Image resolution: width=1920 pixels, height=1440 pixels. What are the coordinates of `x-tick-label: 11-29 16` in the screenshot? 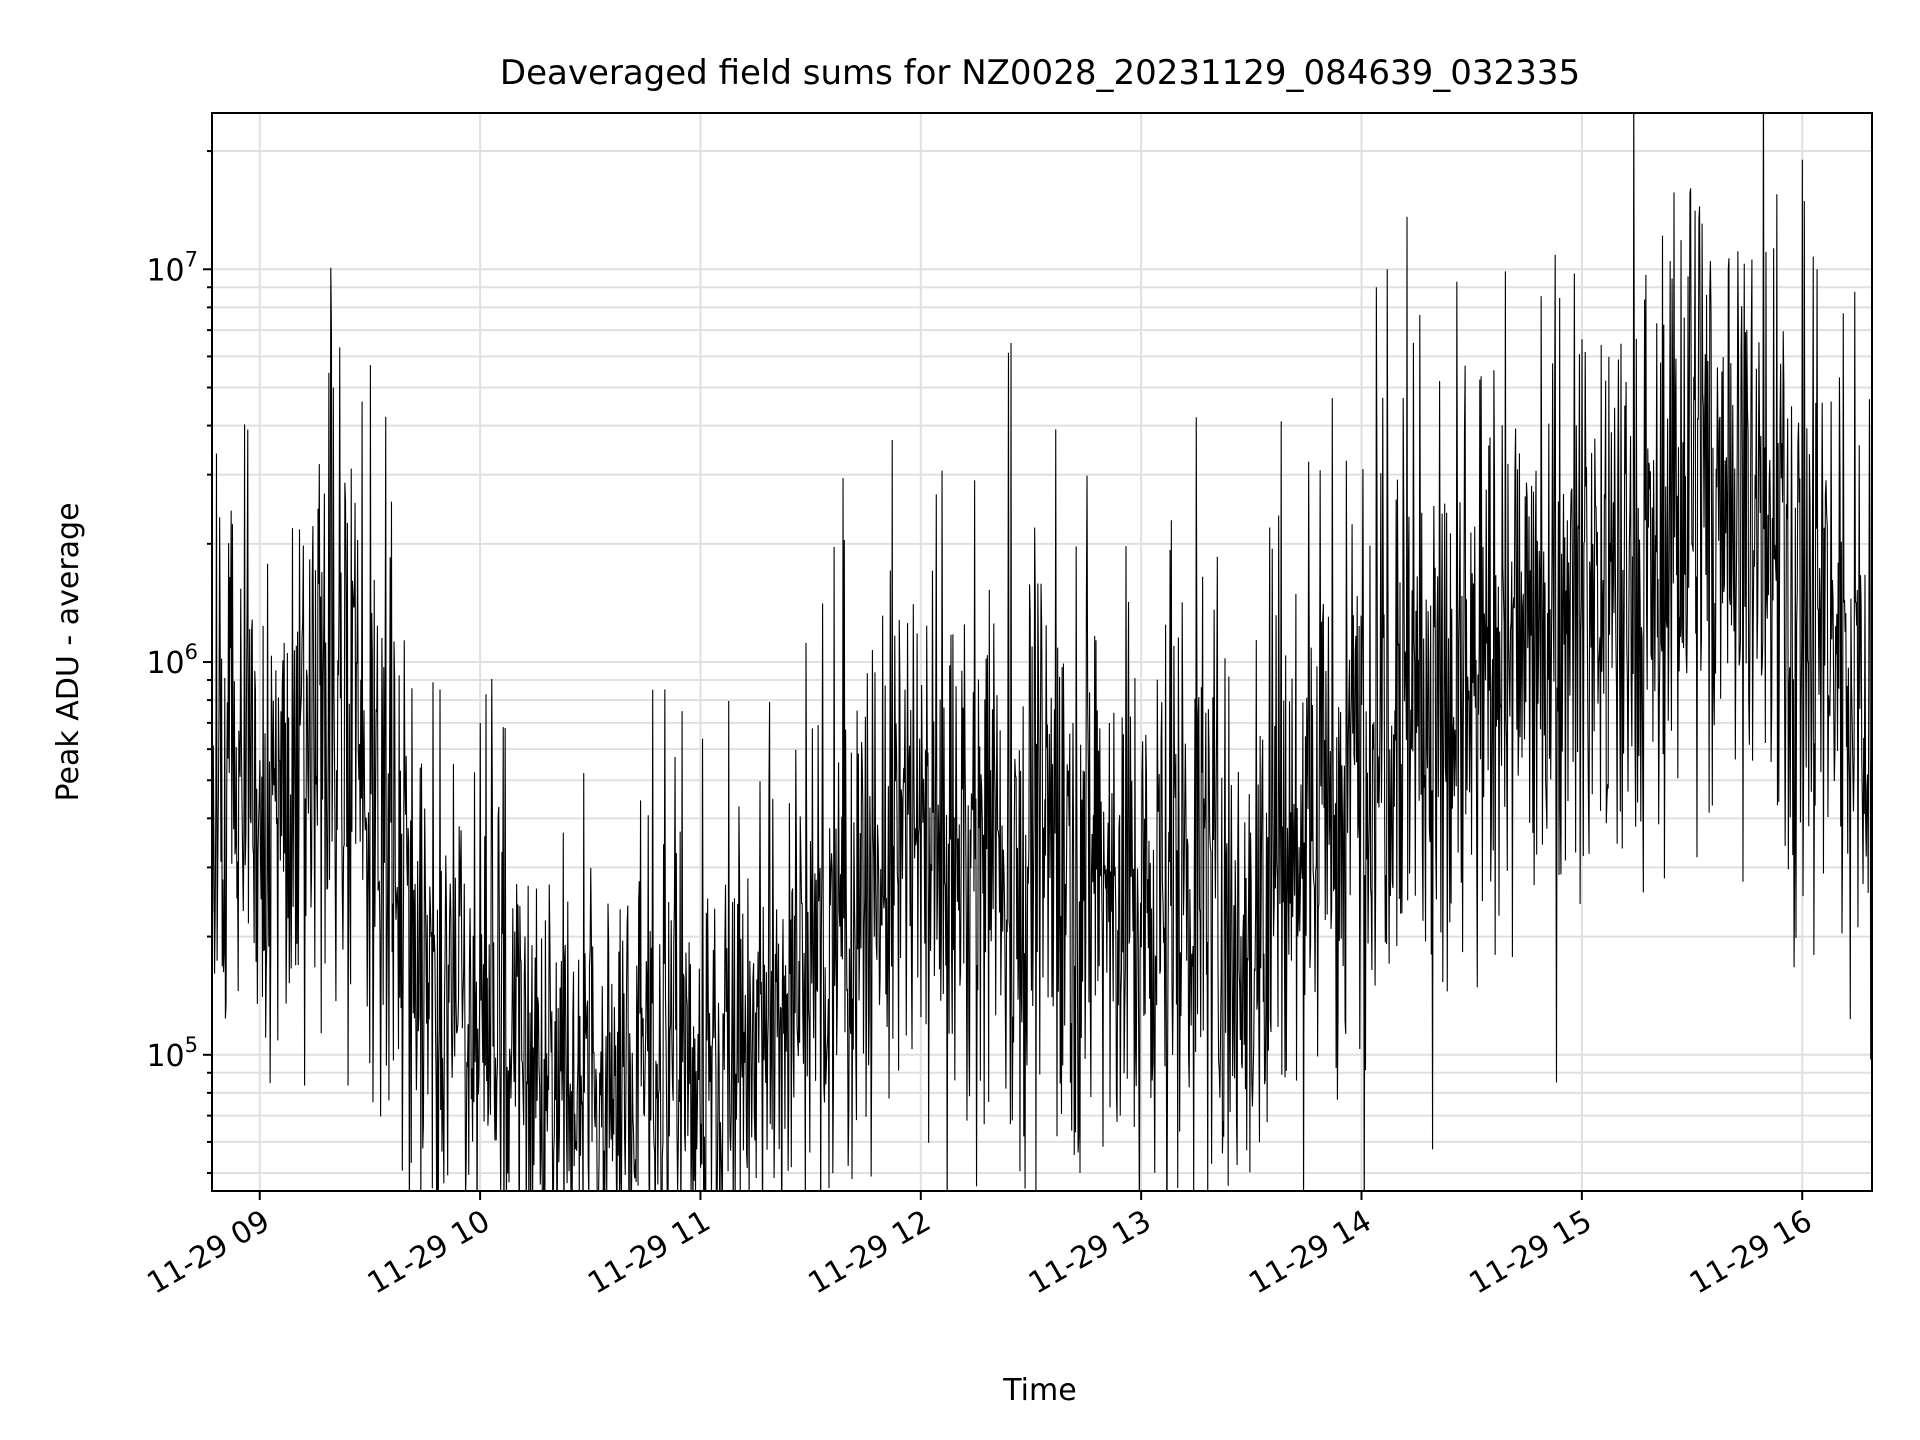 It's located at (1751, 1253).